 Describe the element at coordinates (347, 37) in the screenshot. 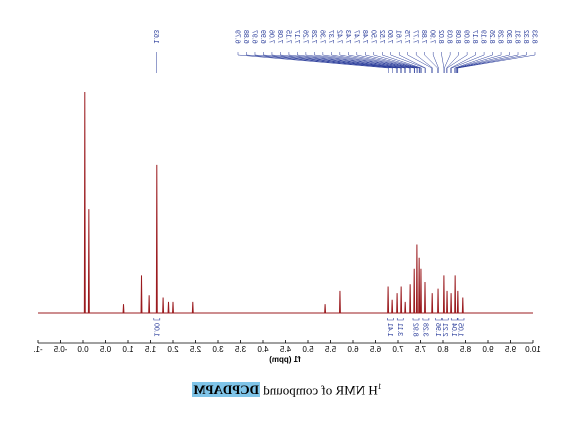

I see `peak-label: 7.43` at that location.